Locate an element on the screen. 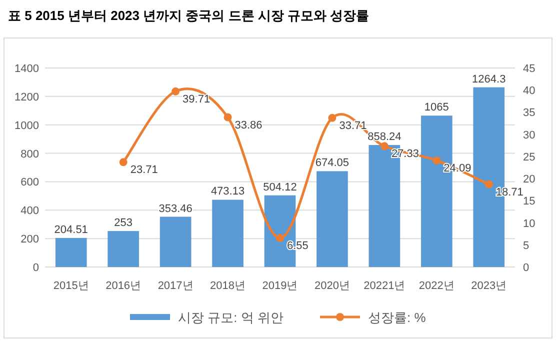  data-label: 27.33 is located at coordinates (405, 154).